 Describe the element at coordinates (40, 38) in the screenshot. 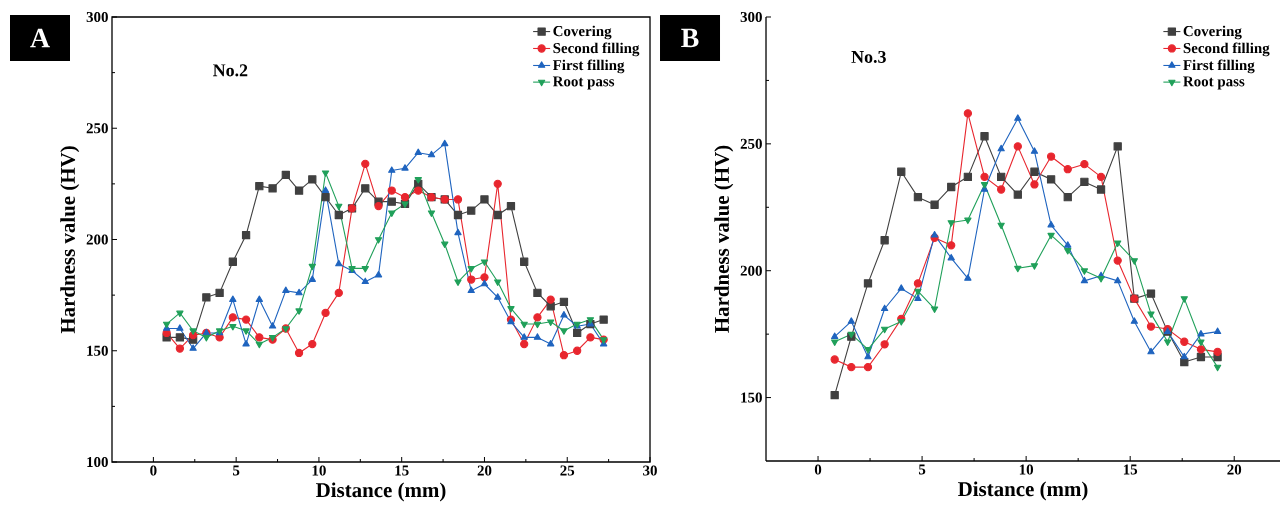

I see `text: A` at that location.